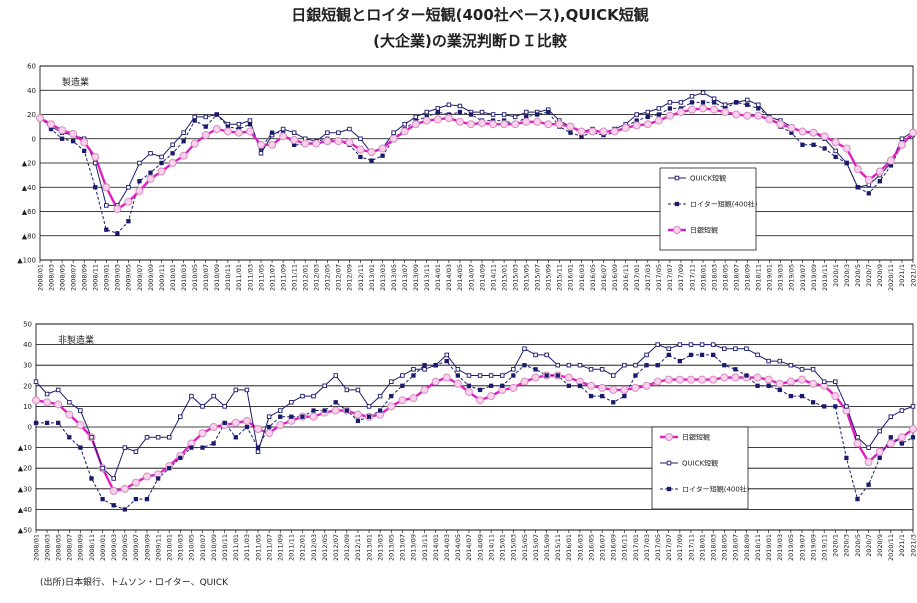 This screenshot has width=917, height=603. Describe the element at coordinates (449, 277) in the screenshot. I see `x-tick-label: 2014/03` at that location.